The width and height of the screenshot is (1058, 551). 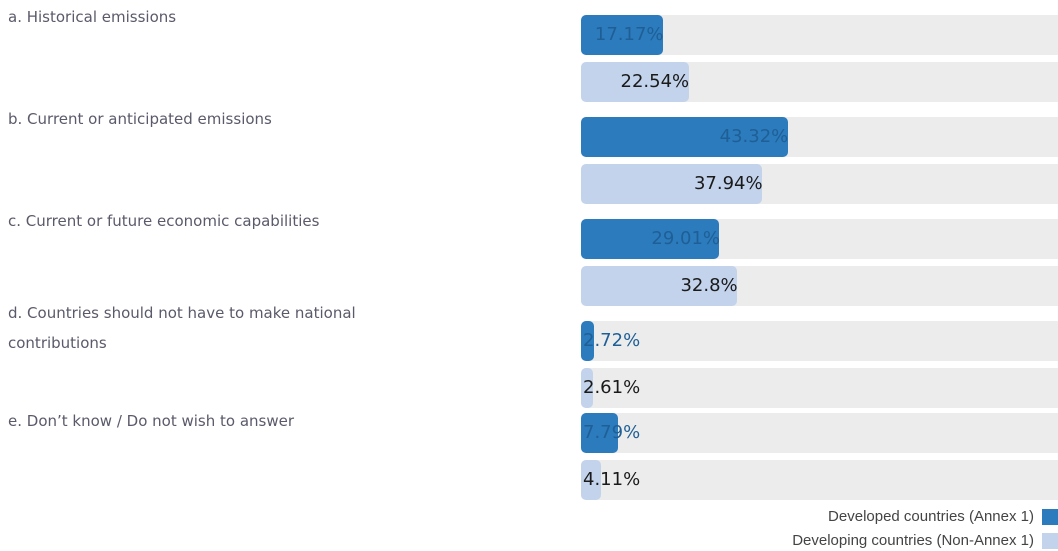 I want to click on bar-economic-developed, so click(x=650, y=239).